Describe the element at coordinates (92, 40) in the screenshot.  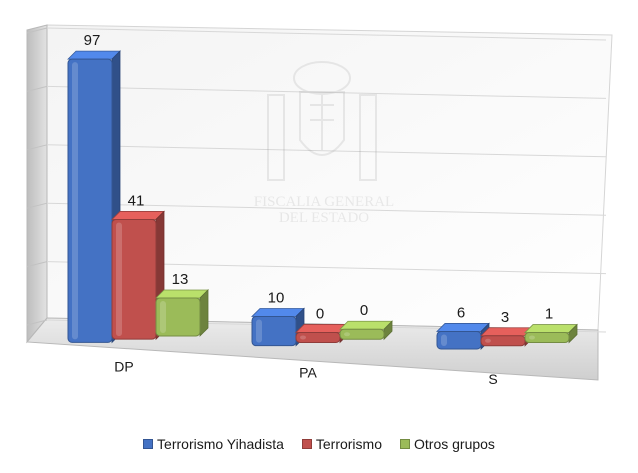
I see `data-label: 97` at that location.